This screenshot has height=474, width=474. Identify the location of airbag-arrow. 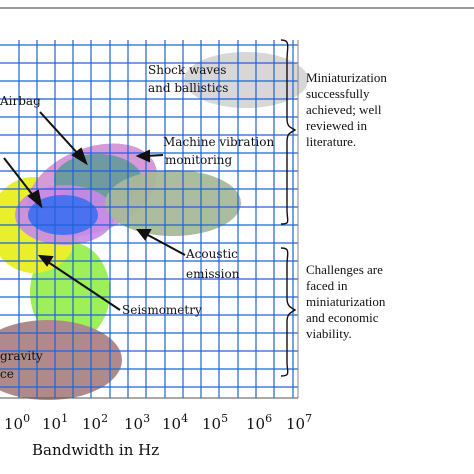
(60, 134).